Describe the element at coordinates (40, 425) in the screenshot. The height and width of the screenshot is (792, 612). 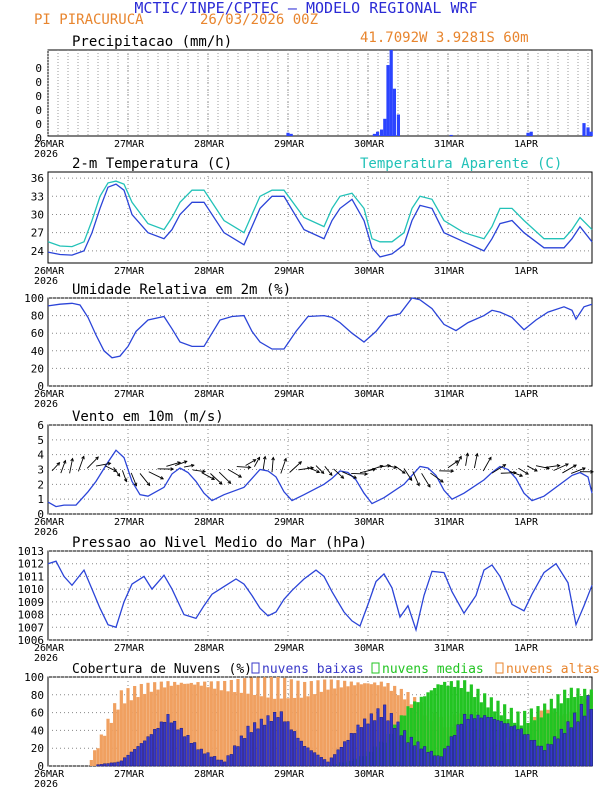
I see `y-tick-label: 6` at that location.